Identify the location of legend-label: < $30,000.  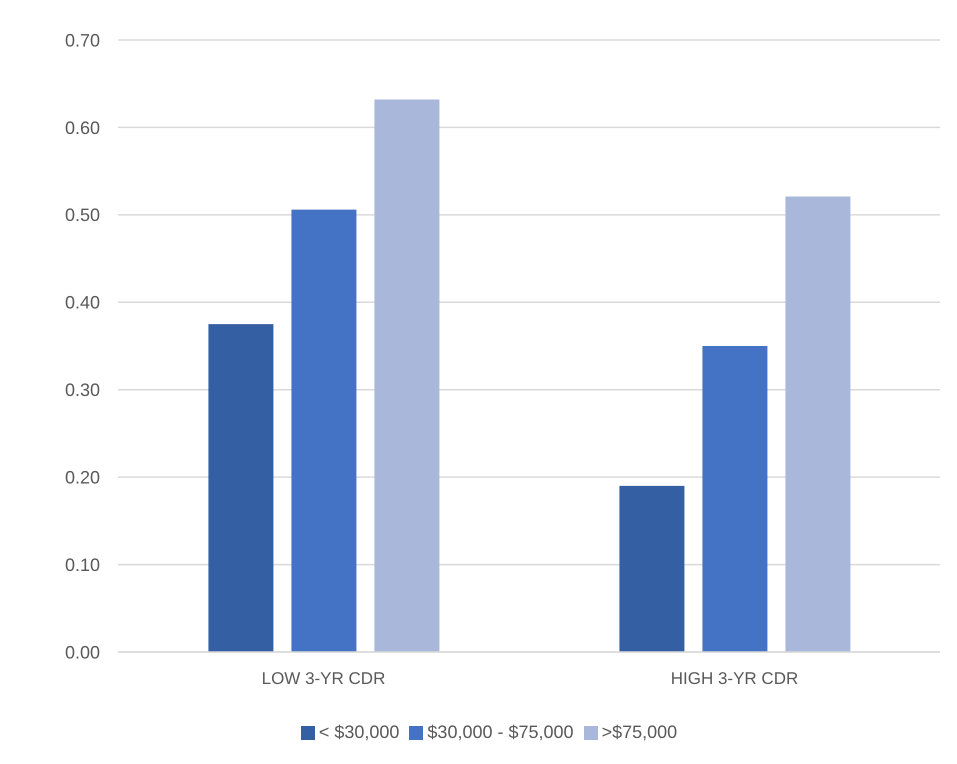
(359, 732).